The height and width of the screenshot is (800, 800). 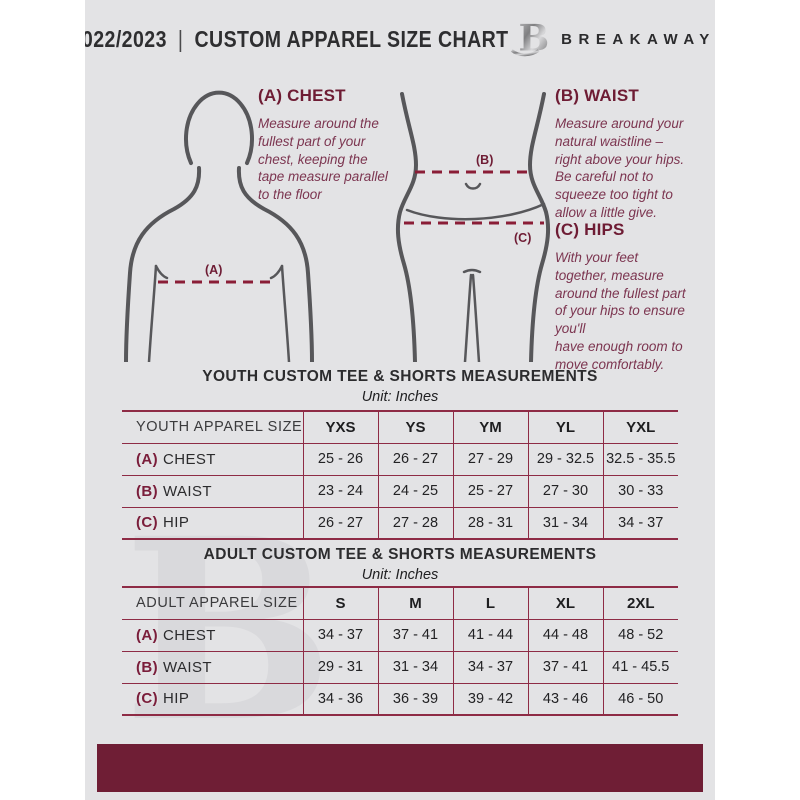 What do you see at coordinates (217, 603) in the screenshot?
I see `size-column-header: ADULT APPAREL SIZE` at bounding box center [217, 603].